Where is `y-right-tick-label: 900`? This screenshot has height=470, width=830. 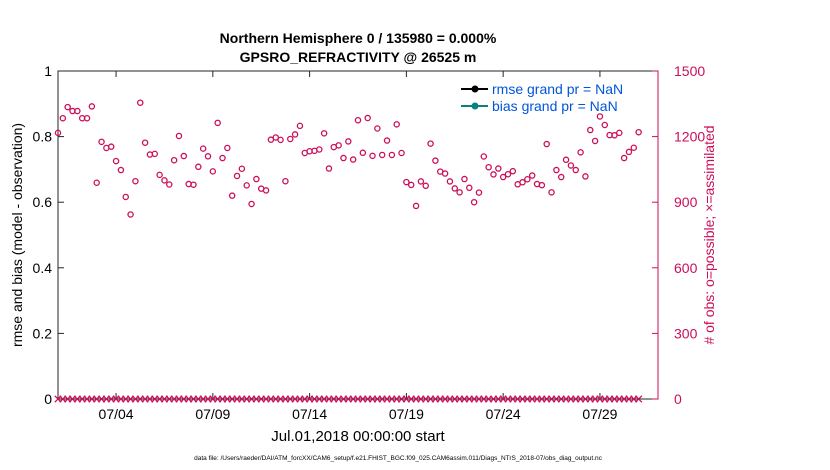 y-right-tick-label: 900 is located at coordinates (686, 202).